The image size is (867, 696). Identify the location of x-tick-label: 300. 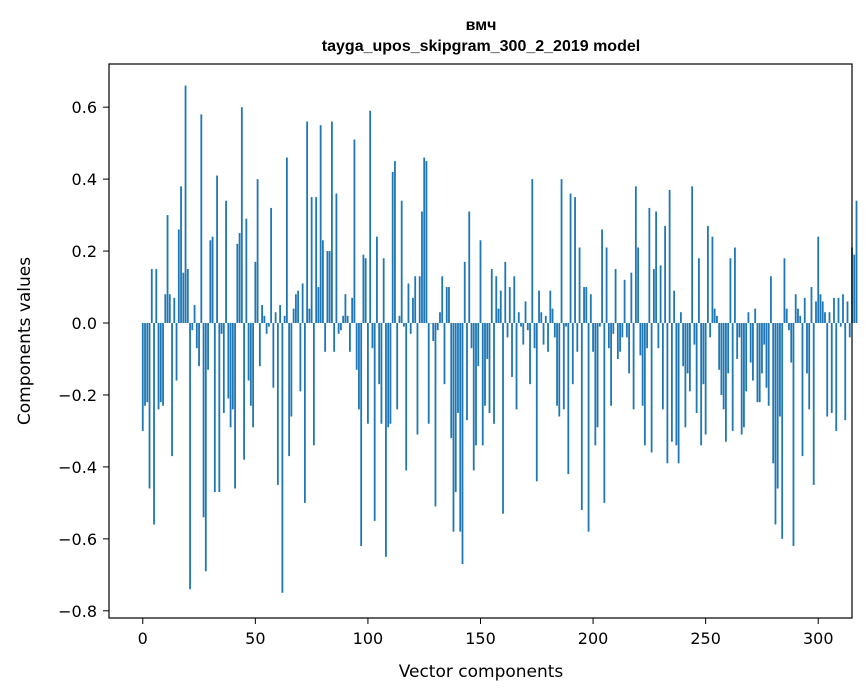
(818, 638).